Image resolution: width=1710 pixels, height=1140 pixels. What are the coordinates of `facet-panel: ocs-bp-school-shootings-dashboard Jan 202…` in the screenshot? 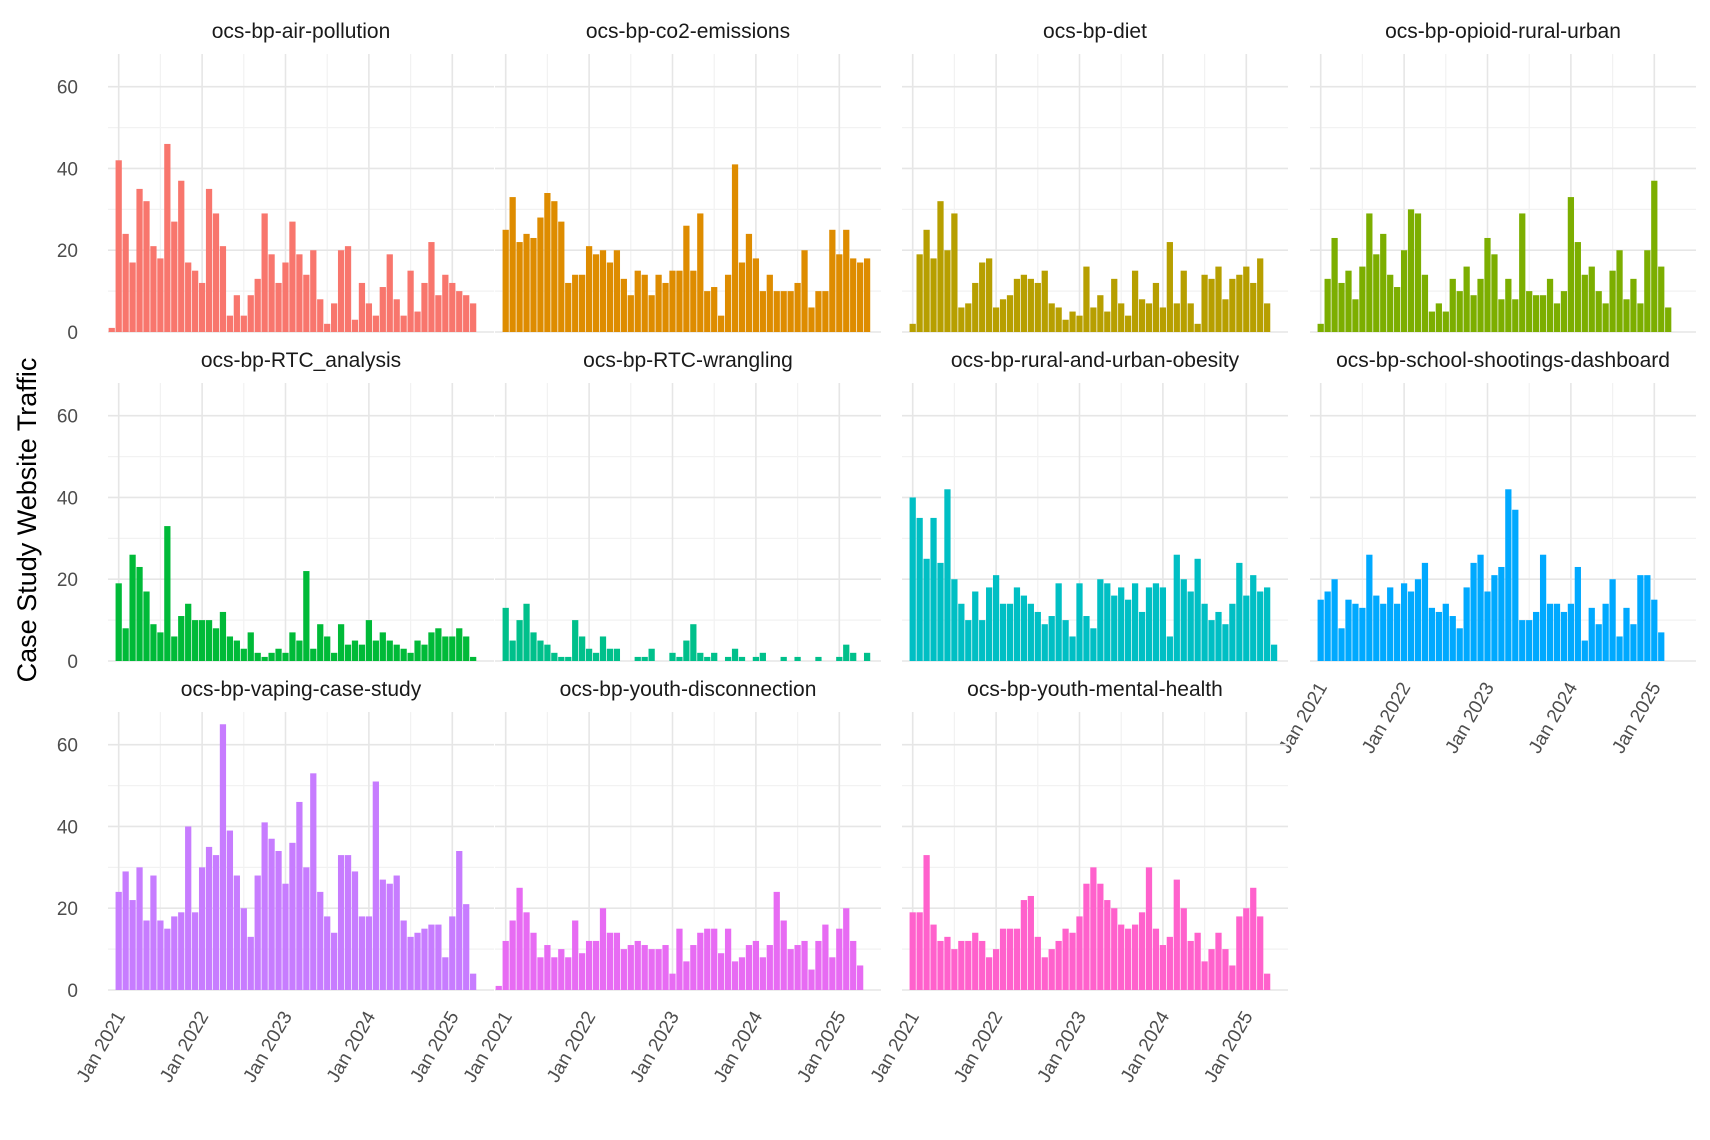 It's located at (1485, 553).